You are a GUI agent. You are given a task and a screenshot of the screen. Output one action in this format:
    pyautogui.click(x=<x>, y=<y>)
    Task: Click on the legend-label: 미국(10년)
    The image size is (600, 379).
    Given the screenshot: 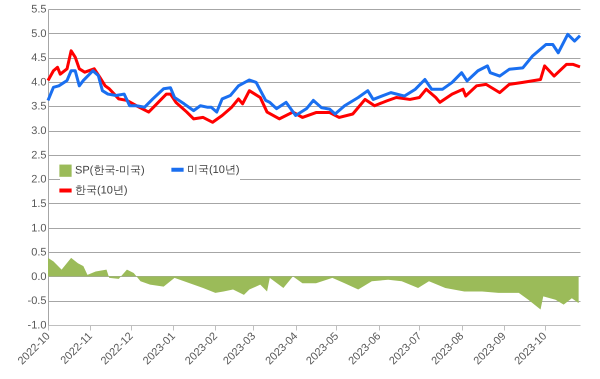 What is the action you would take?
    pyautogui.click(x=213, y=170)
    